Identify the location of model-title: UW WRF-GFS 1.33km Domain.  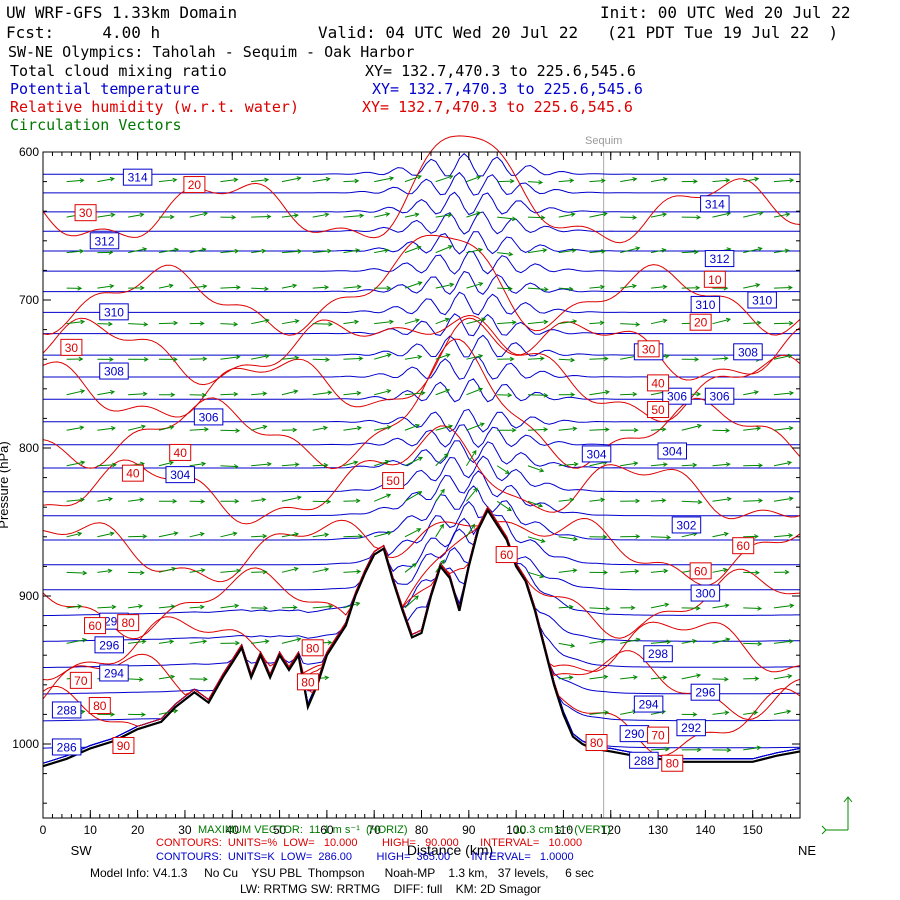
(122, 12).